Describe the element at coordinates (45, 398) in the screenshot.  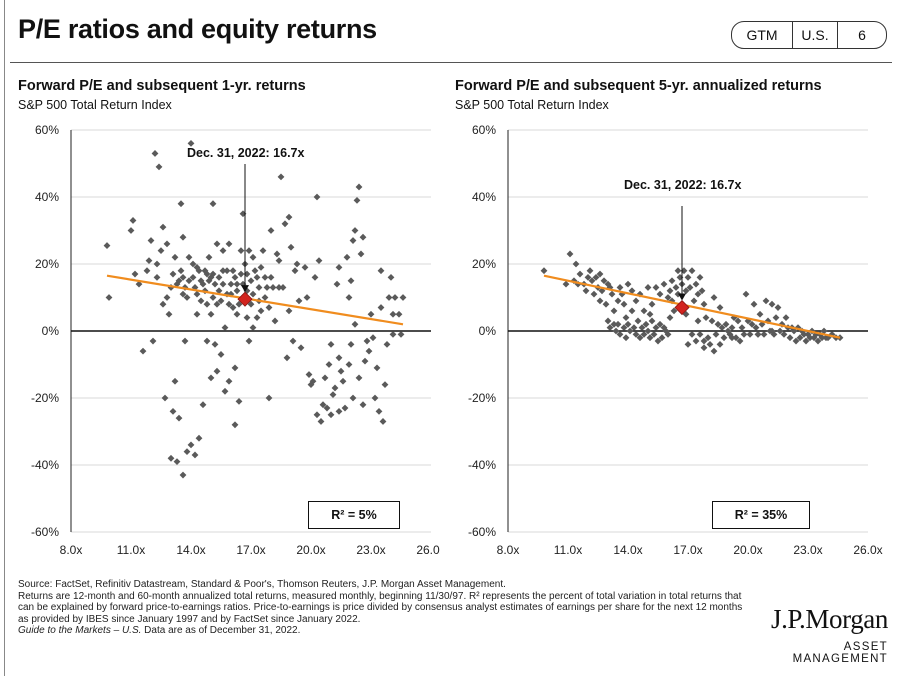
I see `y-tick-label: -20%` at that location.